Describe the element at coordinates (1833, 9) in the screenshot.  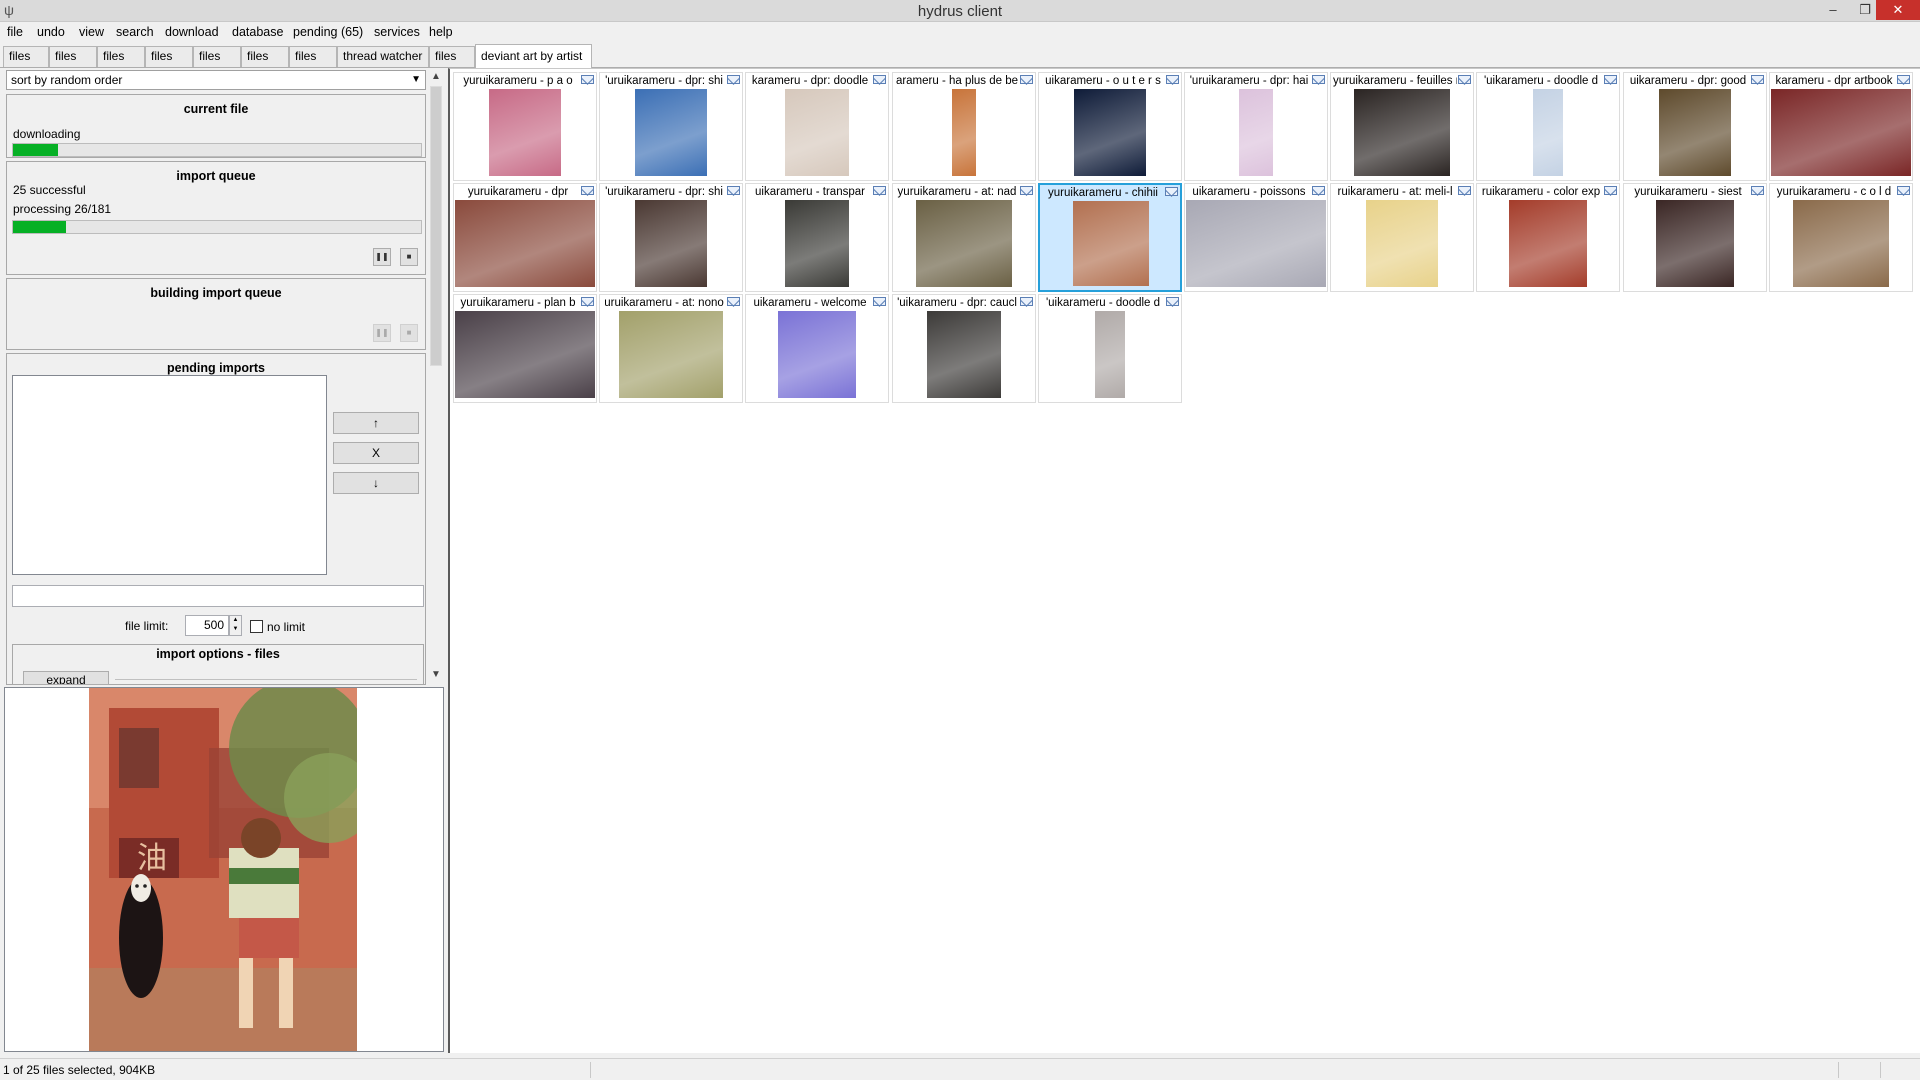
I see `minimize-button: –` at that location.